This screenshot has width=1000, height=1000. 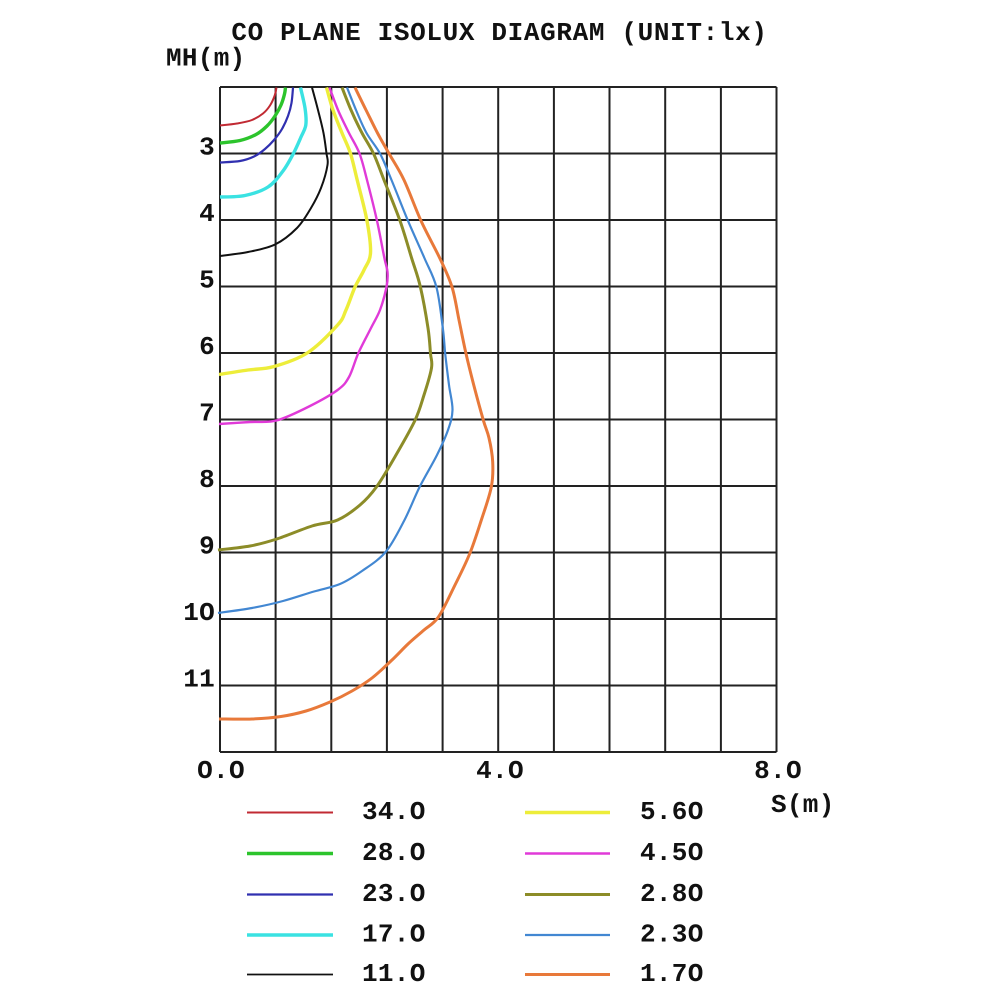 What do you see at coordinates (206, 59) in the screenshot?
I see `svg-text: MH(m)` at bounding box center [206, 59].